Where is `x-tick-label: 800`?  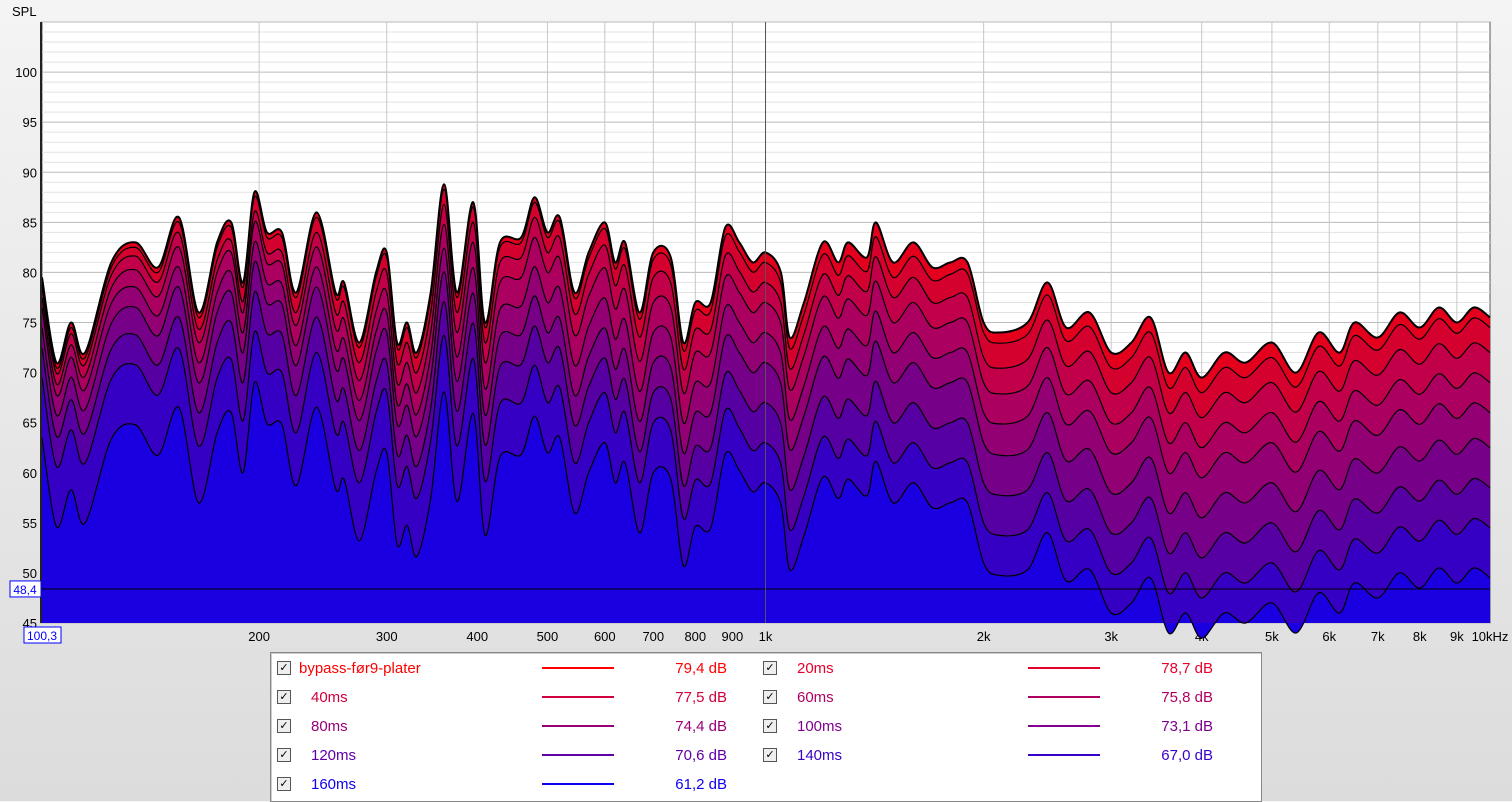
x-tick-label: 800 is located at coordinates (695, 636).